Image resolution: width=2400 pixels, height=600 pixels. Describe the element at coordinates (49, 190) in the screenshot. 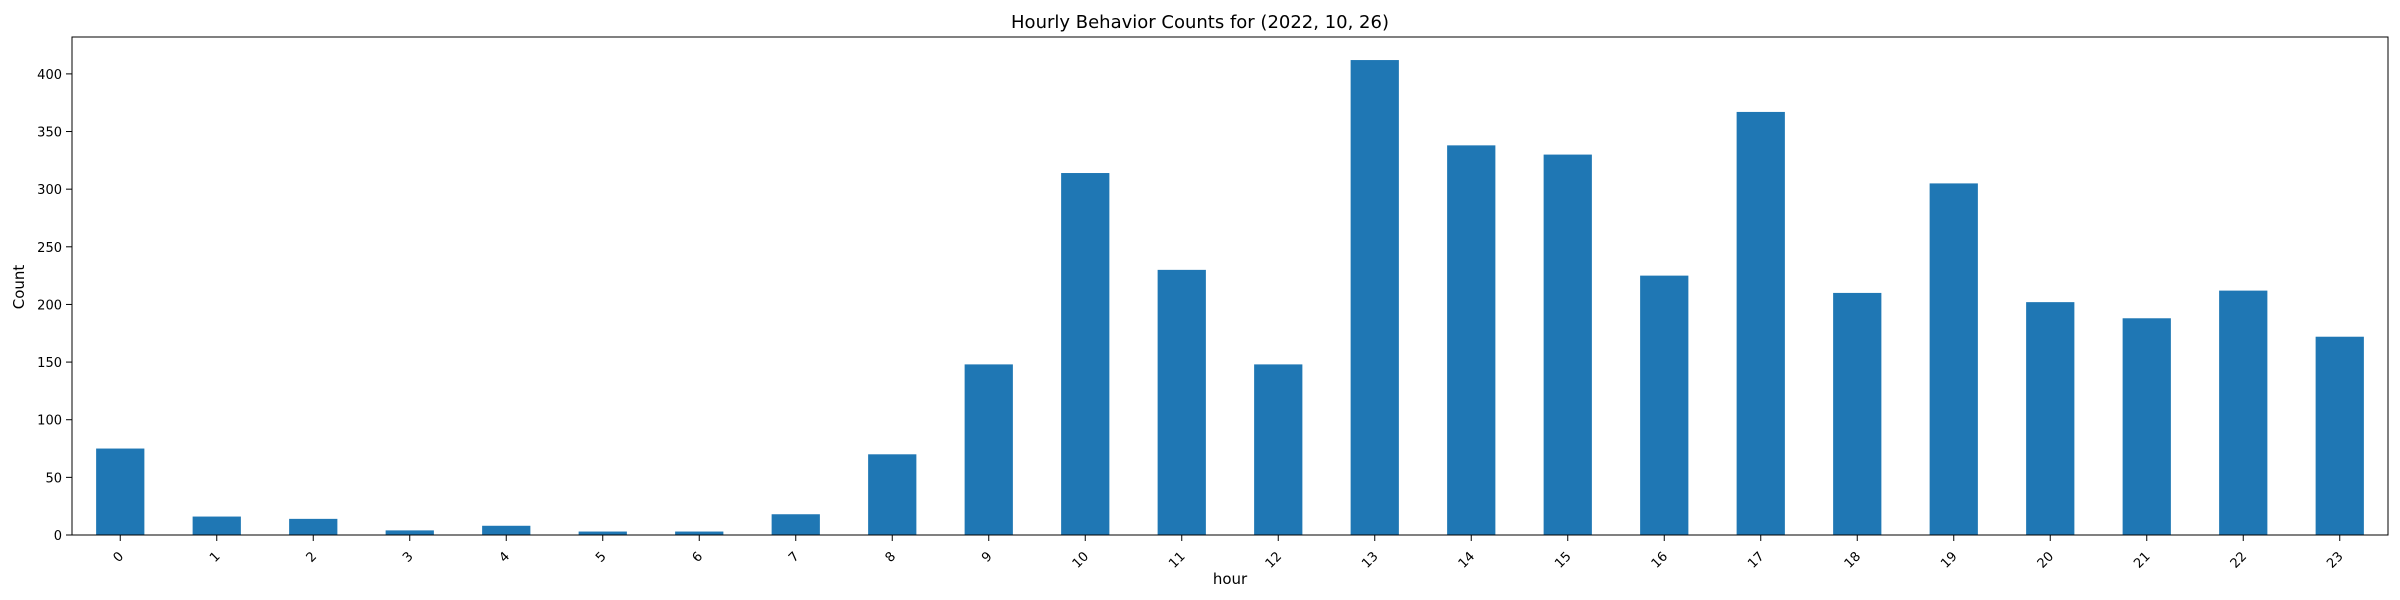

I see `y-tick-label: 300` at that location.